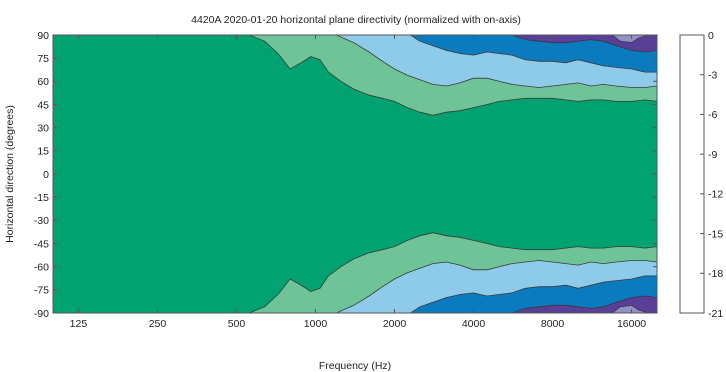 Image resolution: width=726 pixels, height=372 pixels. Describe the element at coordinates (584, 44) in the screenshot. I see `contour-line-boundary-minus12-top` at that location.